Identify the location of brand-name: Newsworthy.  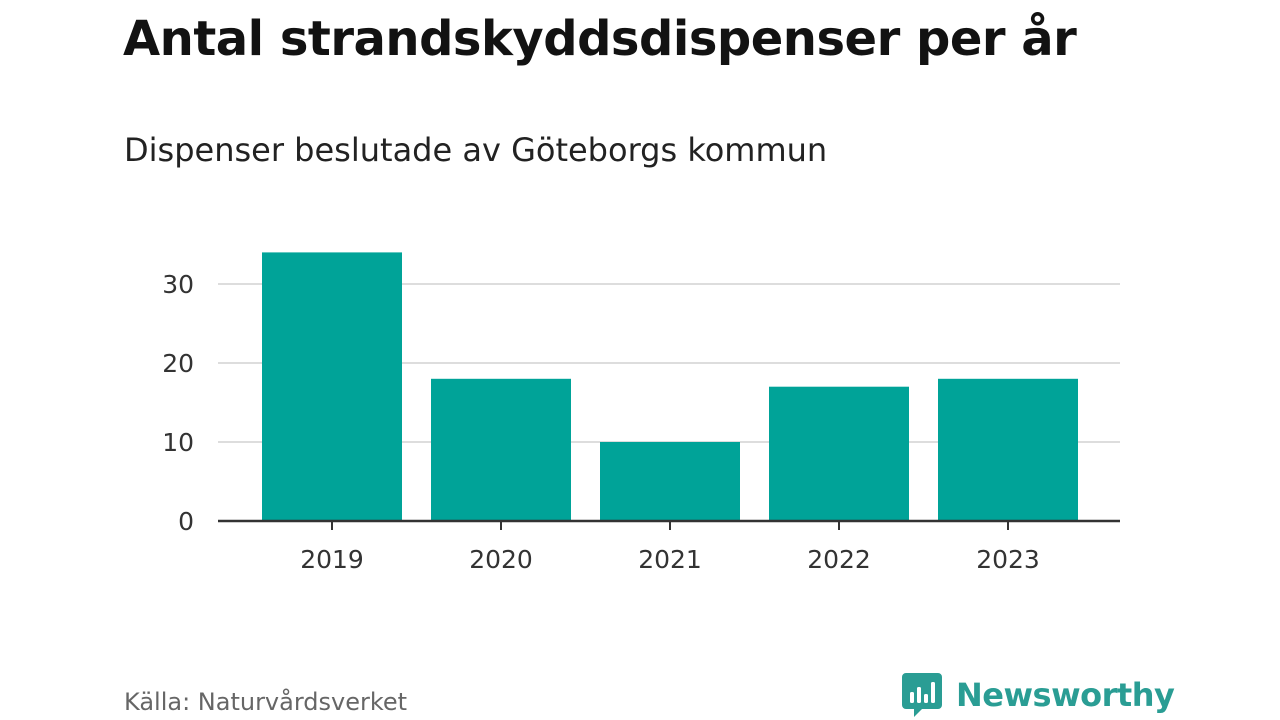
(1065, 695).